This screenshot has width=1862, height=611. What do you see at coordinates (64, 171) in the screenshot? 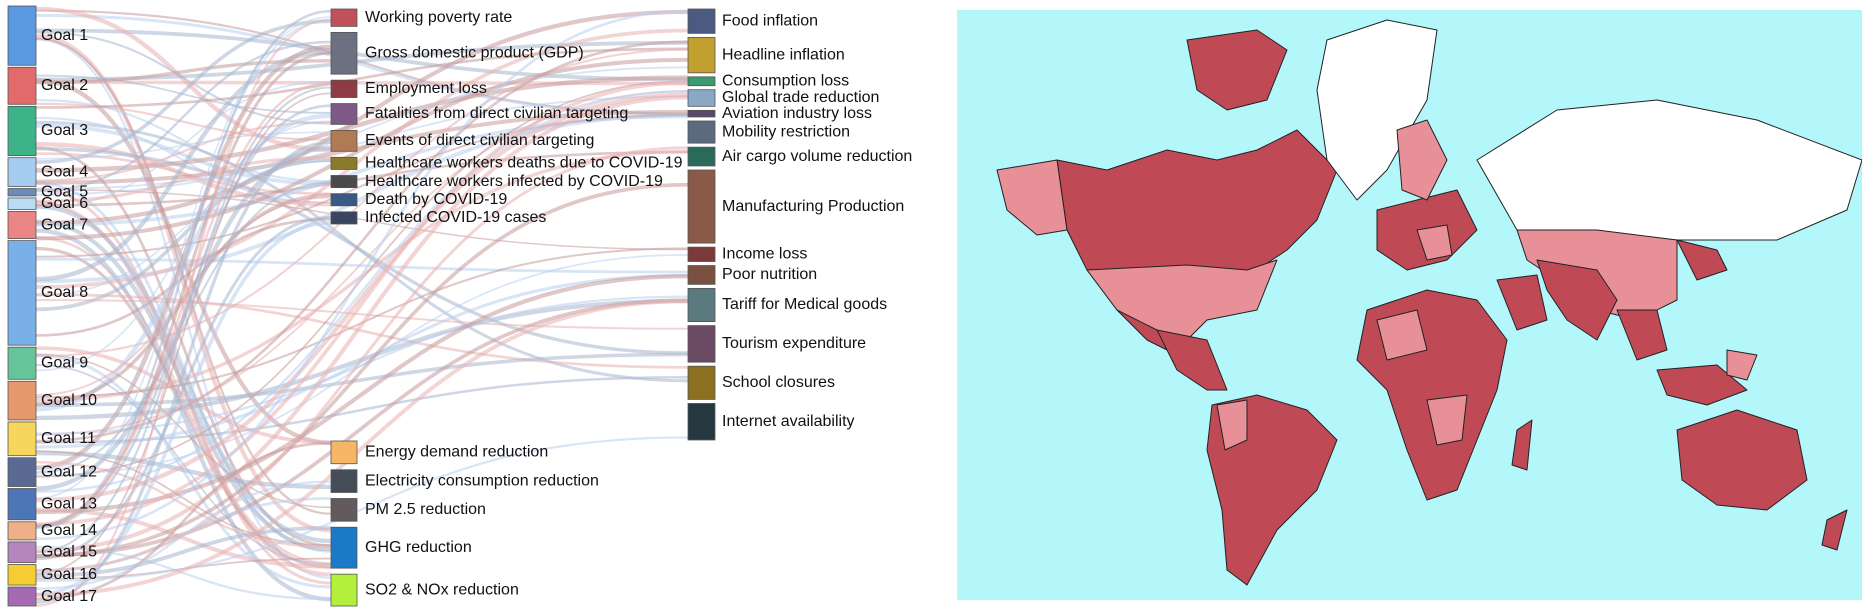
I see `sankey-node-label: Goal 4` at bounding box center [64, 171].